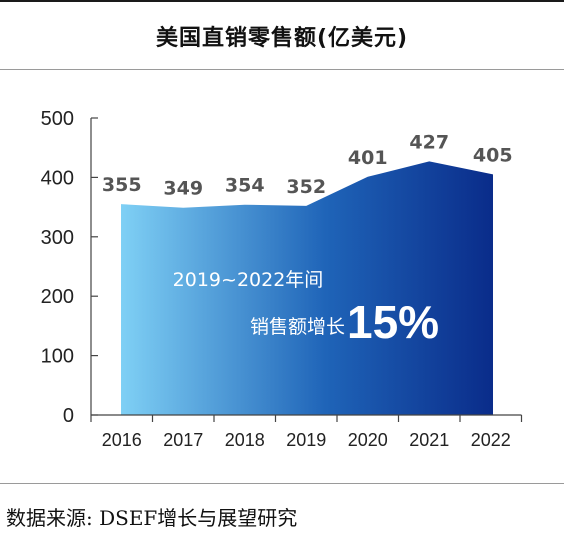  Describe the element at coordinates (306, 440) in the screenshot. I see `x-tick-label: 2019` at that location.